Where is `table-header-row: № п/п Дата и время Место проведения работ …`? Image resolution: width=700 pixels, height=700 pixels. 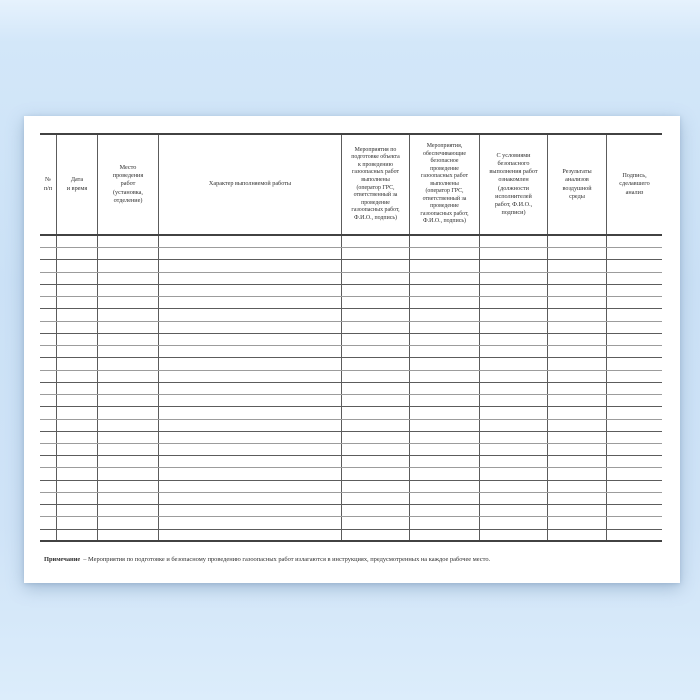
table-header-row: № п/п Дата и время Место проведения работ … is located at coordinates (351, 184).